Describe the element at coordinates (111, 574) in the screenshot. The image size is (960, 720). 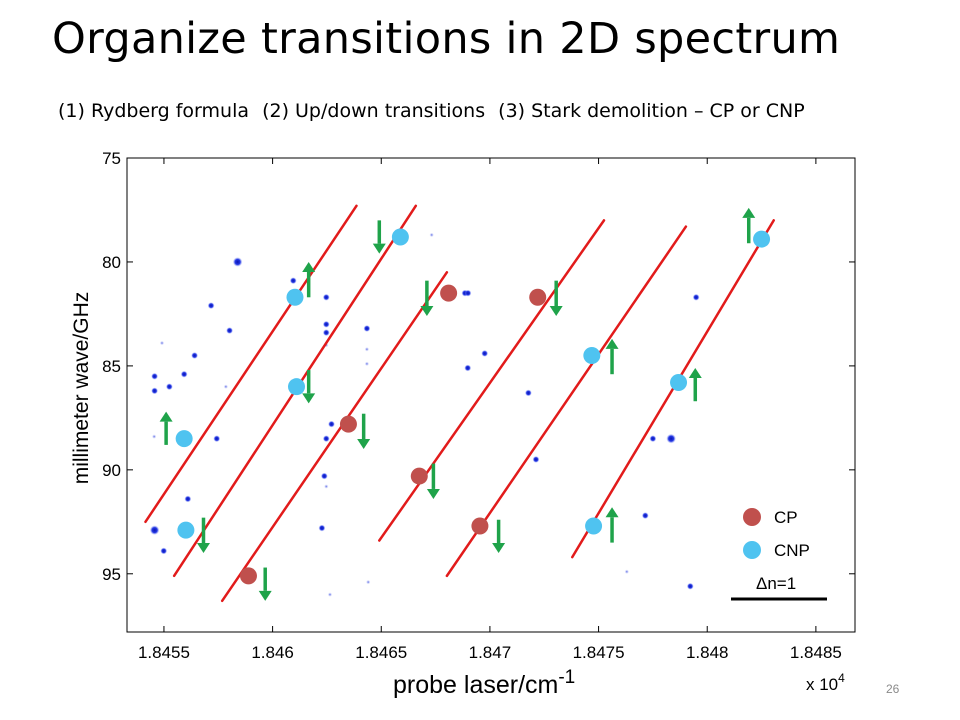
I see `y-tick-label: 95` at that location.